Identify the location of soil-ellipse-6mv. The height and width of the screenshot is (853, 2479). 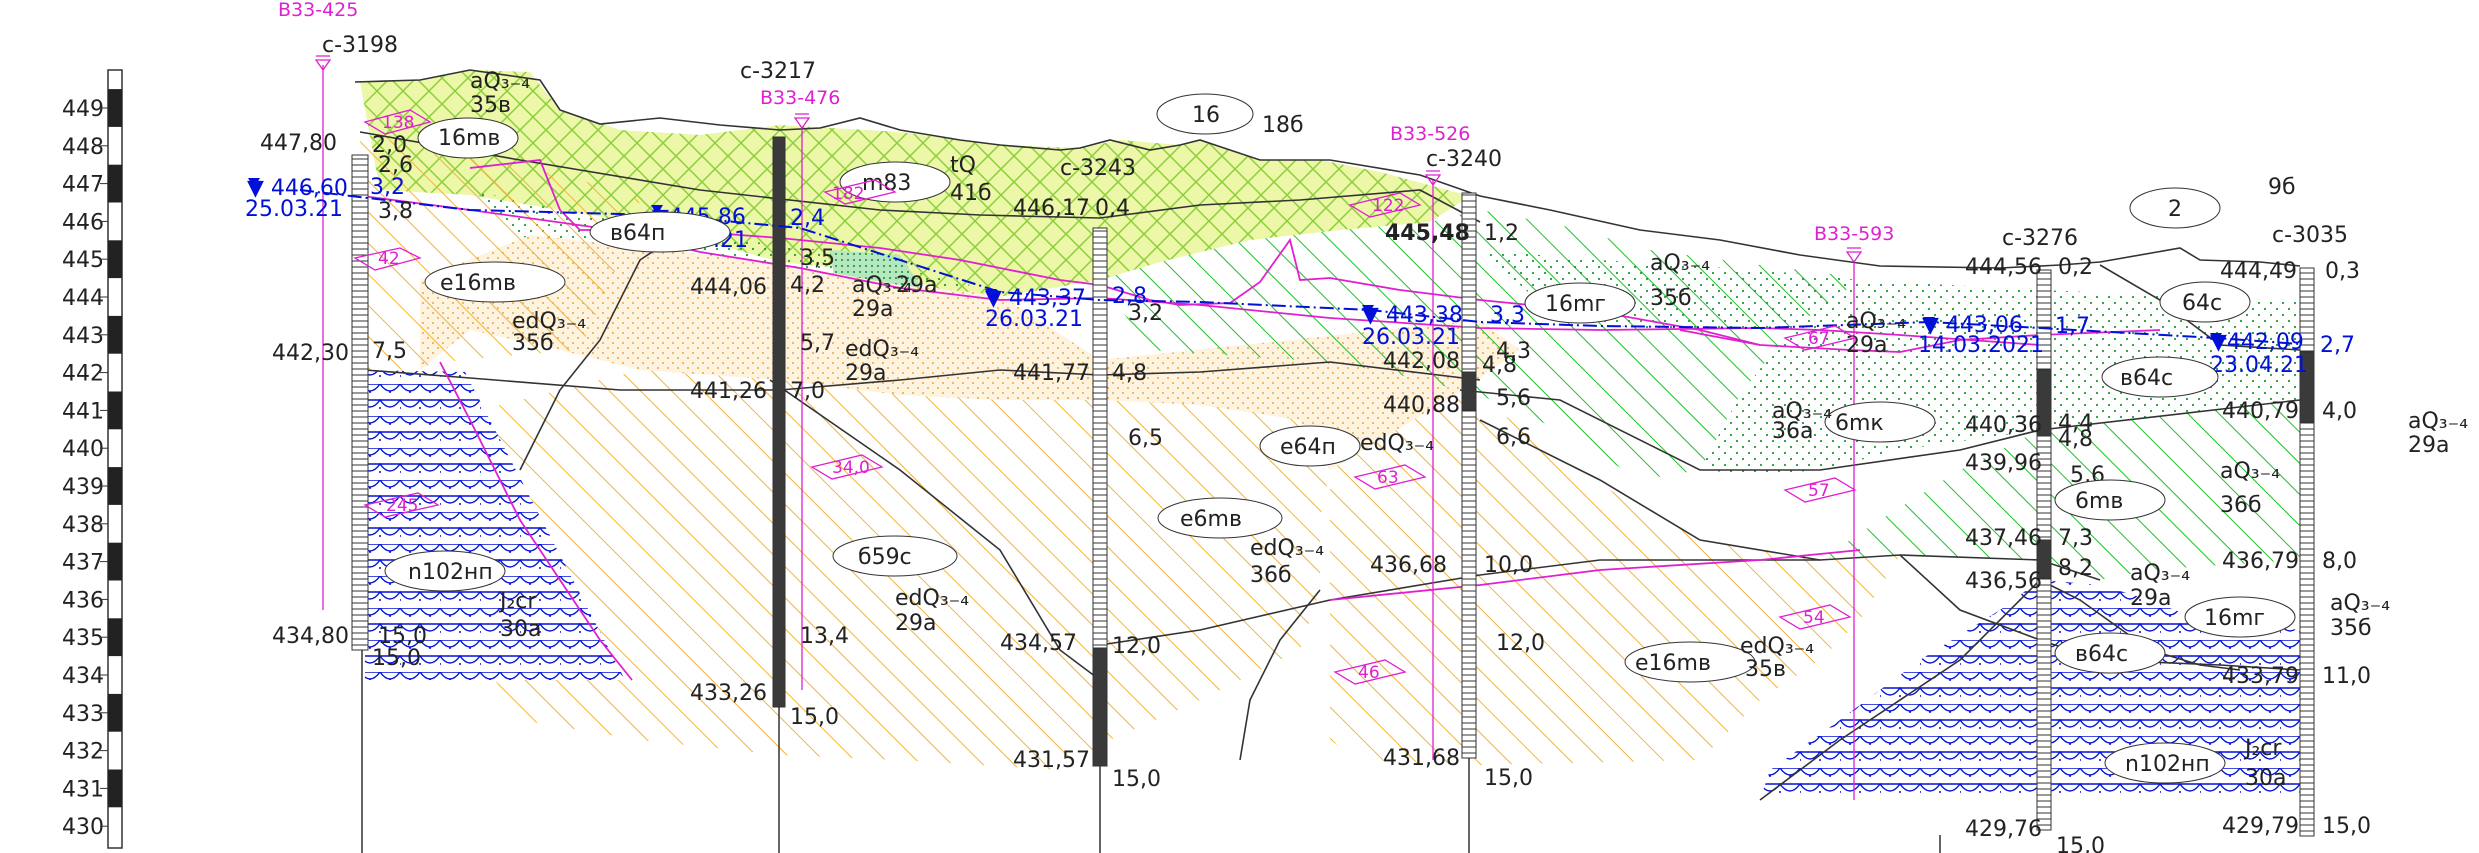
(2110, 500).